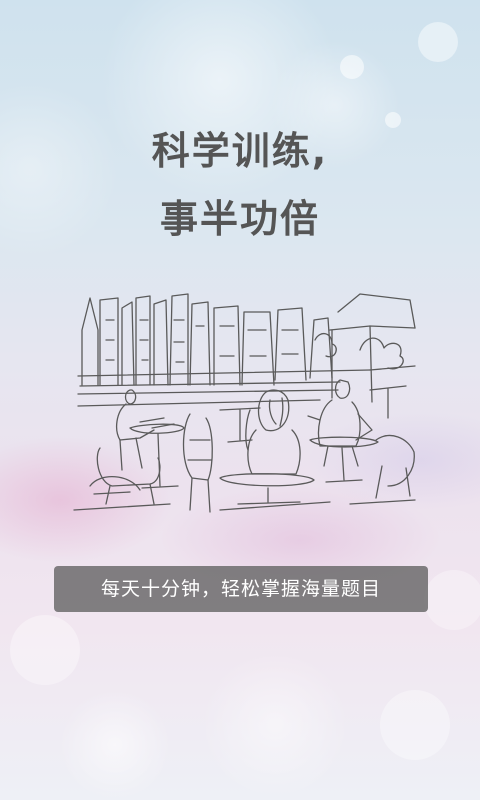 The image size is (480, 800). I want to click on tagline-banner: 每天十分钟，轻松掌握海量题目, so click(241, 589).